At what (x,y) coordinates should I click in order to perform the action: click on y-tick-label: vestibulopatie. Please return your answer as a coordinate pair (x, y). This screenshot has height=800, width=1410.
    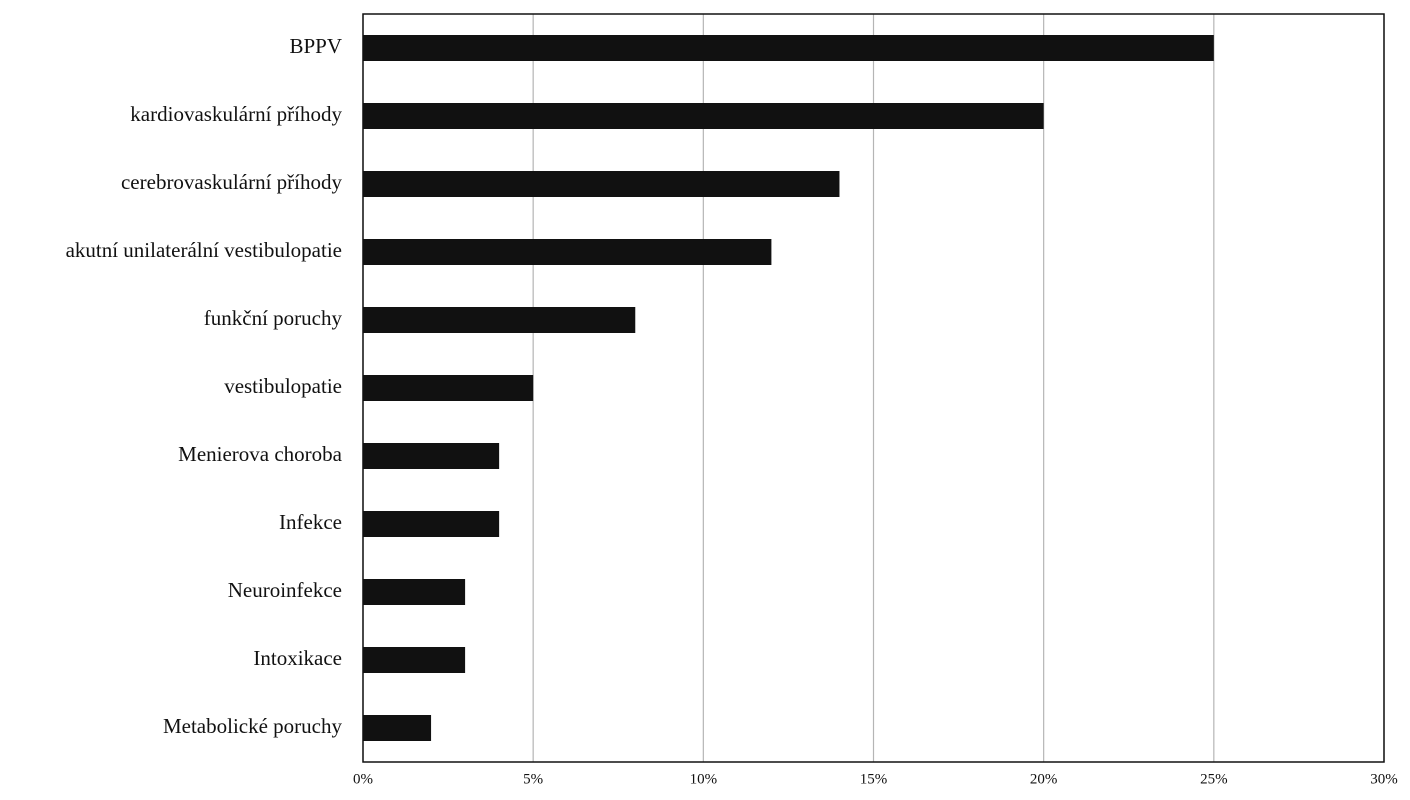
    Looking at the image, I should click on (283, 386).